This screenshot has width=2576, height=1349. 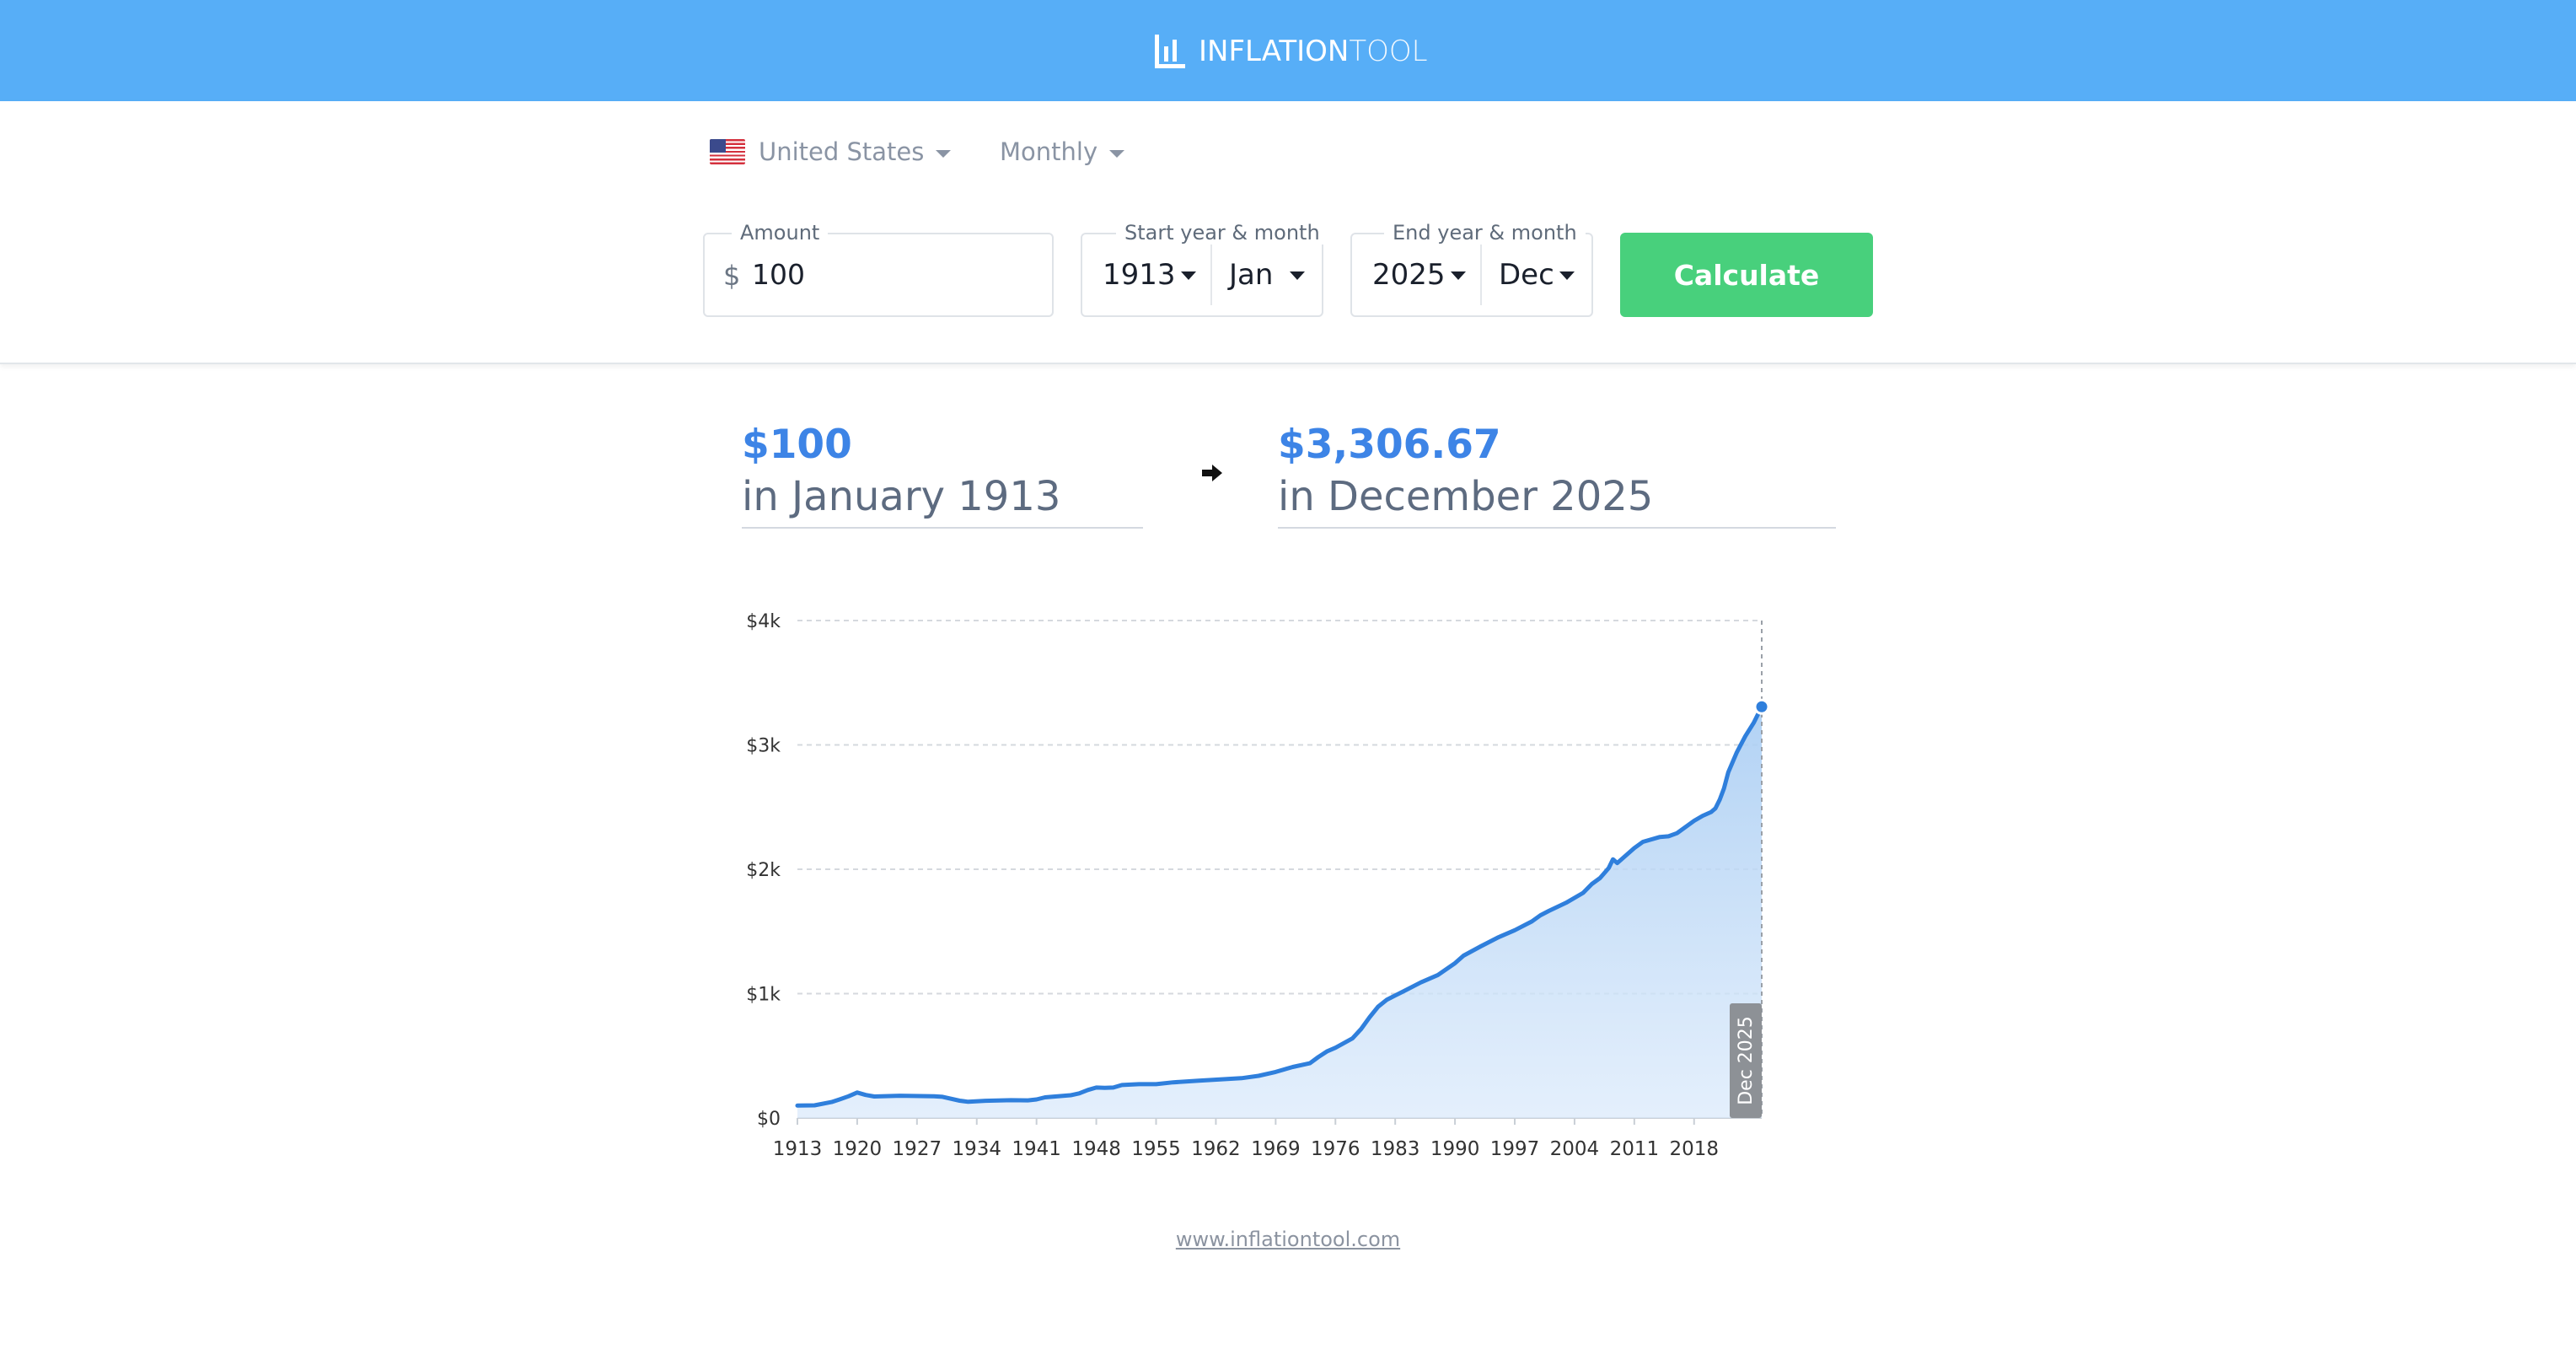 What do you see at coordinates (1212, 473) in the screenshot?
I see `arrow-right-icon` at bounding box center [1212, 473].